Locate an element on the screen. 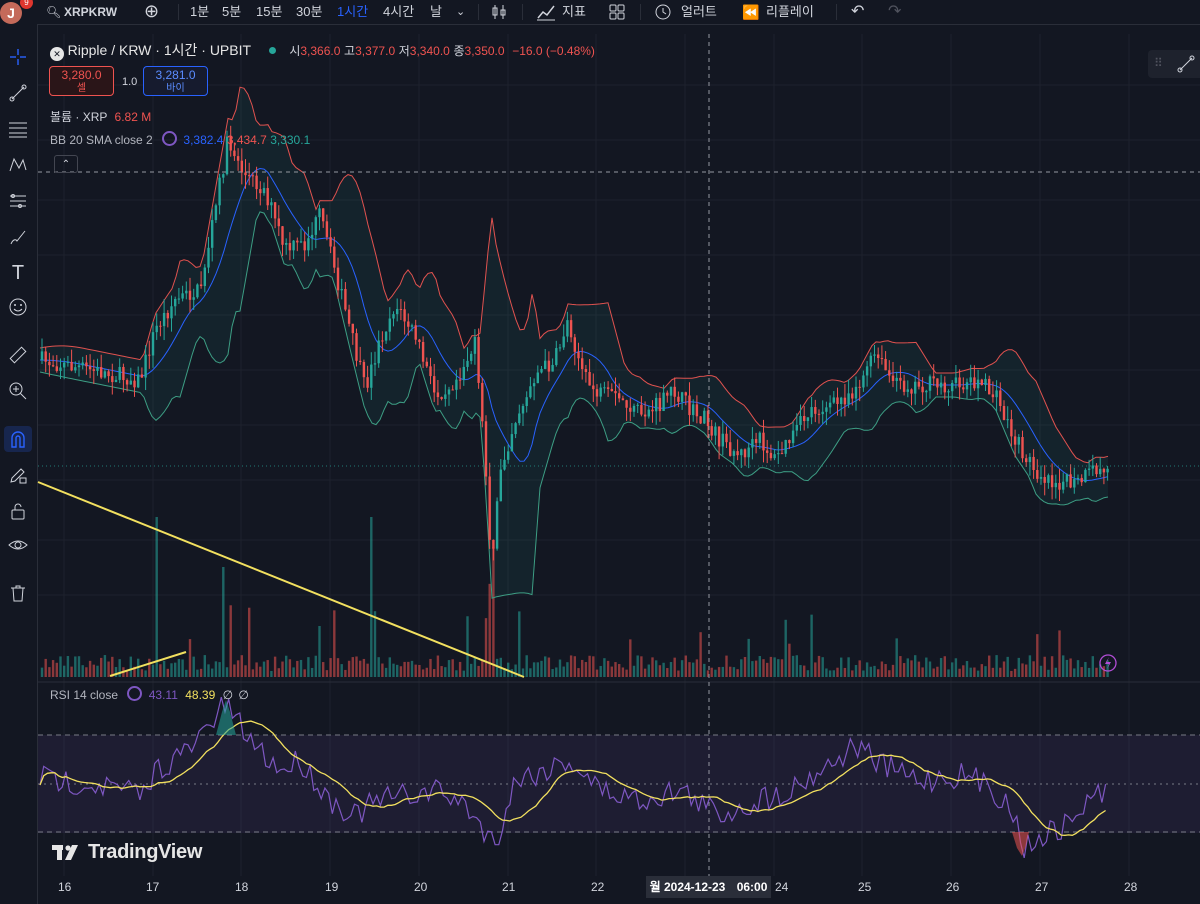  interval-4h: 4시간 is located at coordinates (399, 11).